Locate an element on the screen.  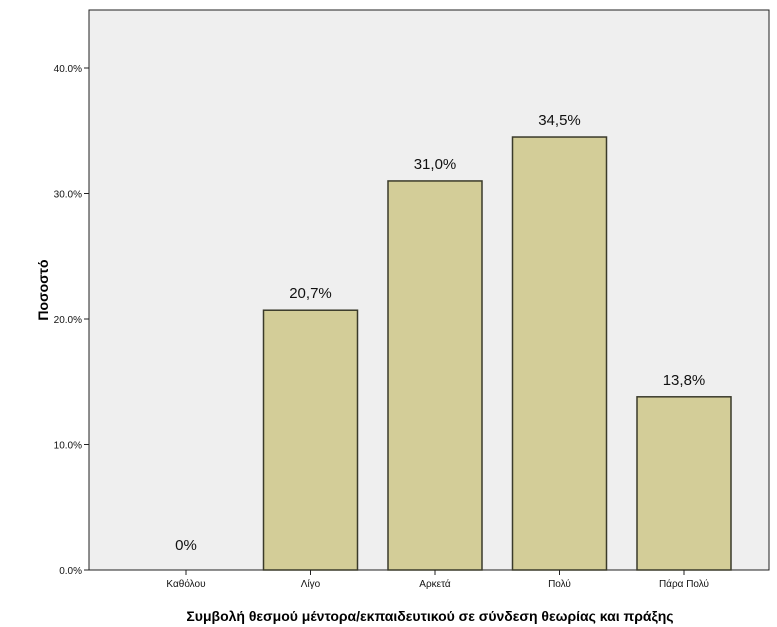
y-tick-label: 20.0% is located at coordinates (68, 320).